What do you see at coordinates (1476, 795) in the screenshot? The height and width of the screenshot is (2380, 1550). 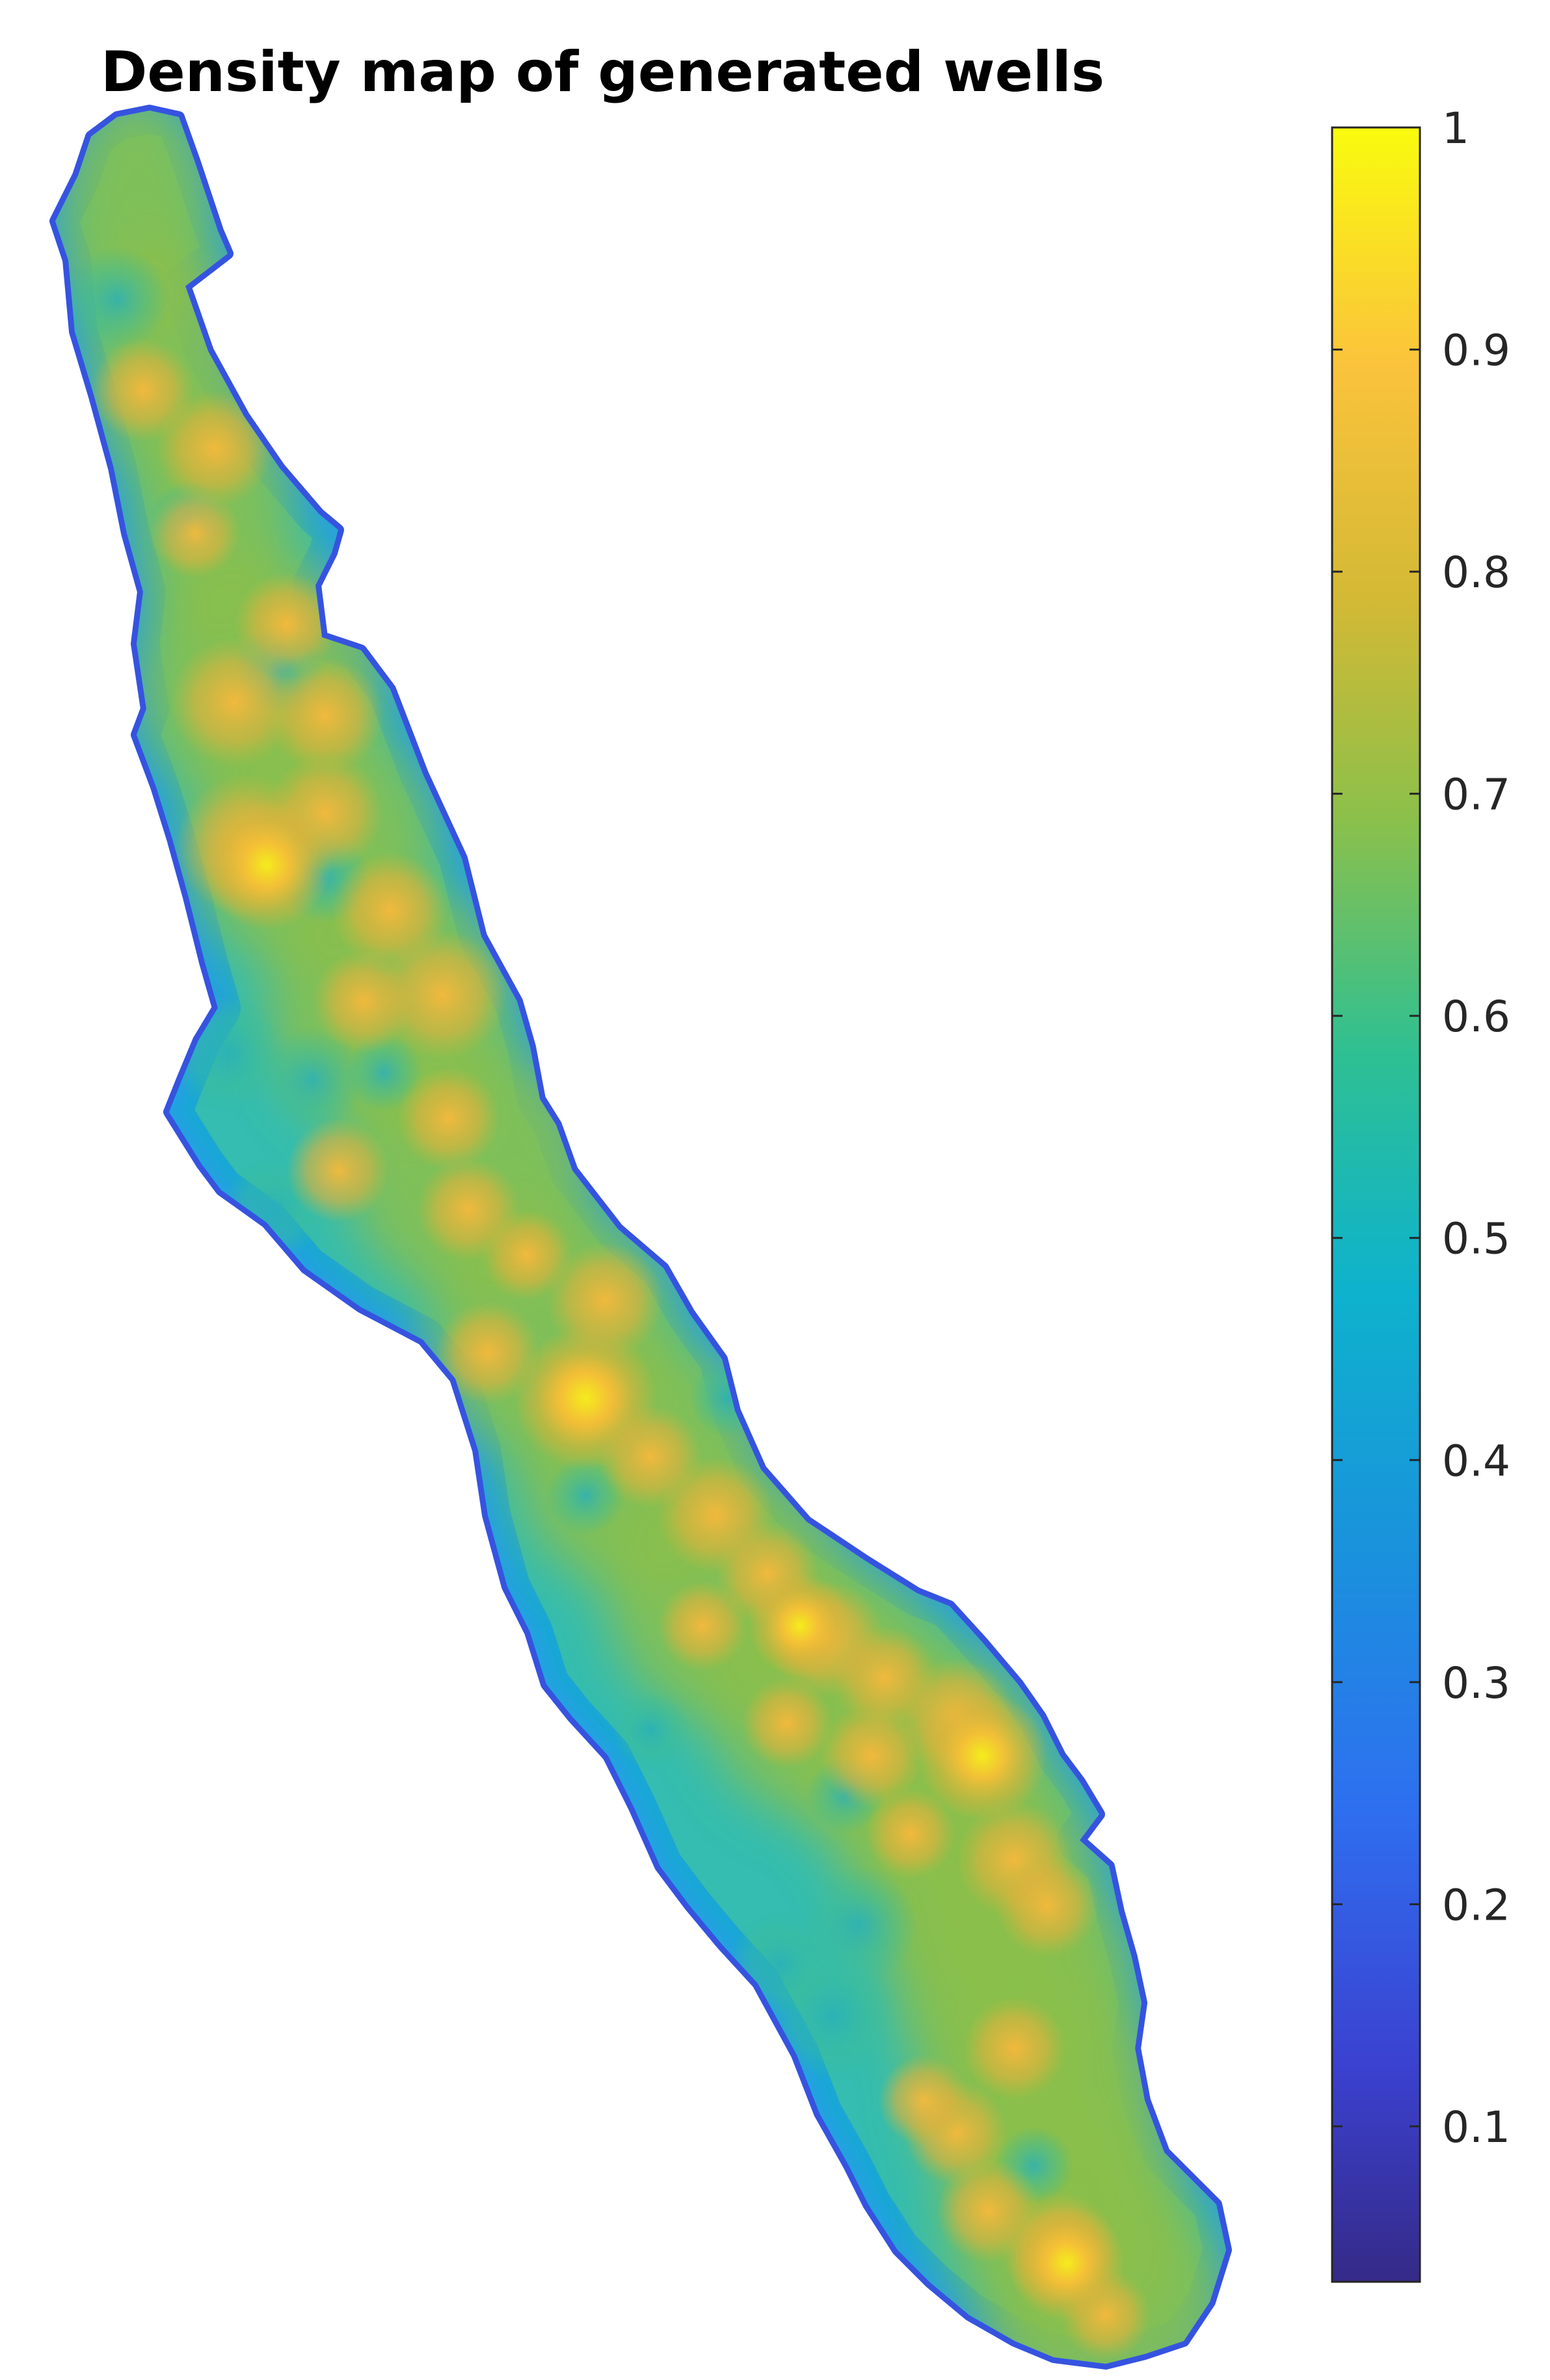 I see `colorbar-tick-label: 0.7` at bounding box center [1476, 795].